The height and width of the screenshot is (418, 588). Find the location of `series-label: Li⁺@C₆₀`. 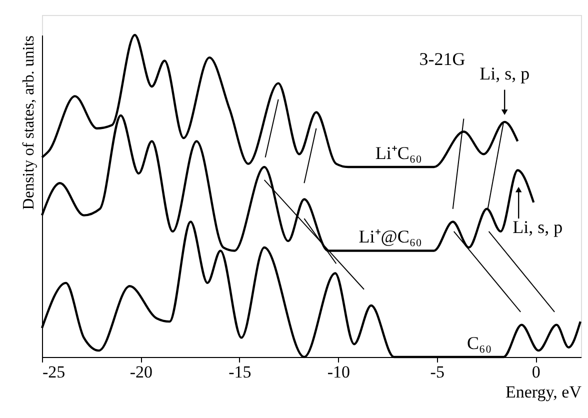

series-label: Li⁺@C₆₀ is located at coordinates (390, 236).